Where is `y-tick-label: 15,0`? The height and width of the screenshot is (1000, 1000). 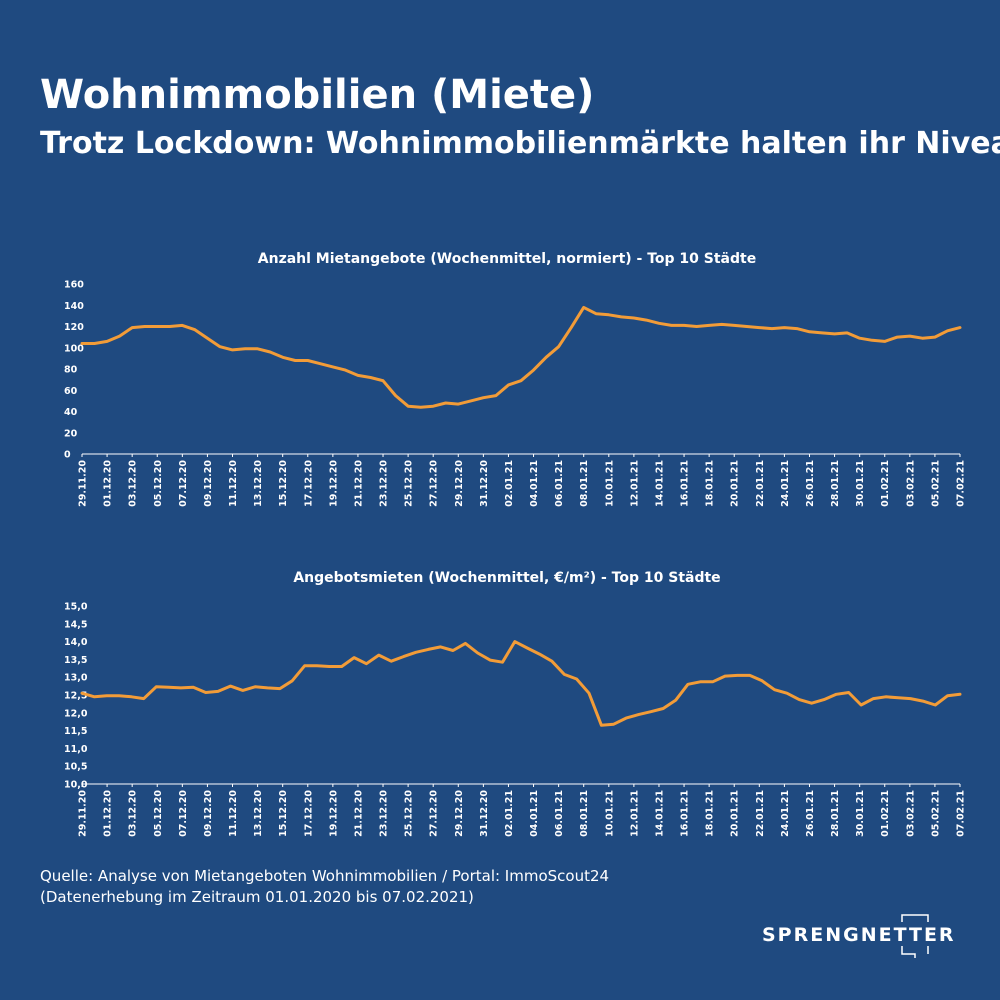
y-tick-label: 15,0 is located at coordinates (76, 607).